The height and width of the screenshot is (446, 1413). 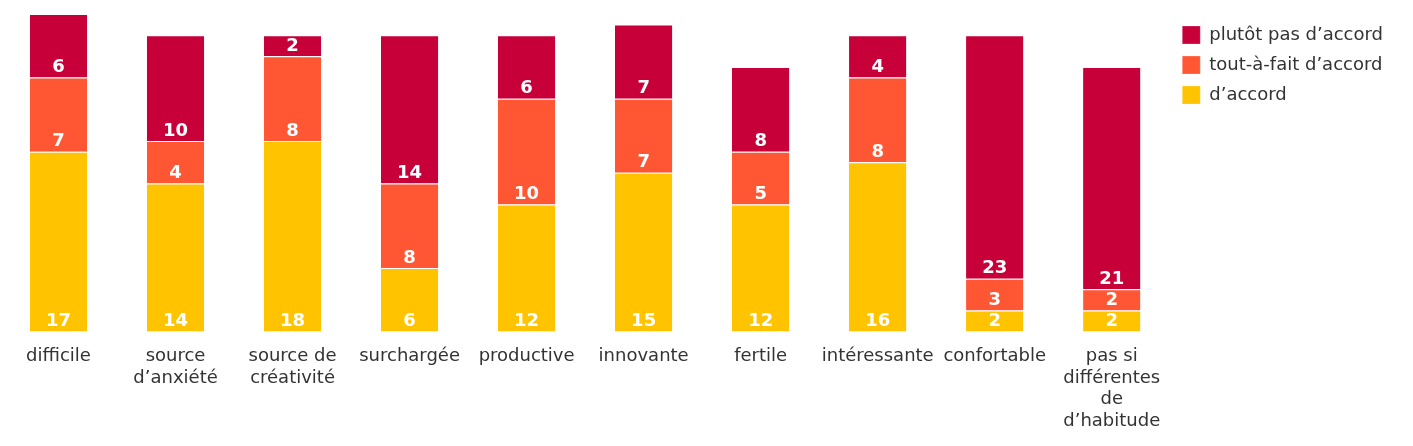 I want to click on data-label: 21, so click(x=1112, y=277).